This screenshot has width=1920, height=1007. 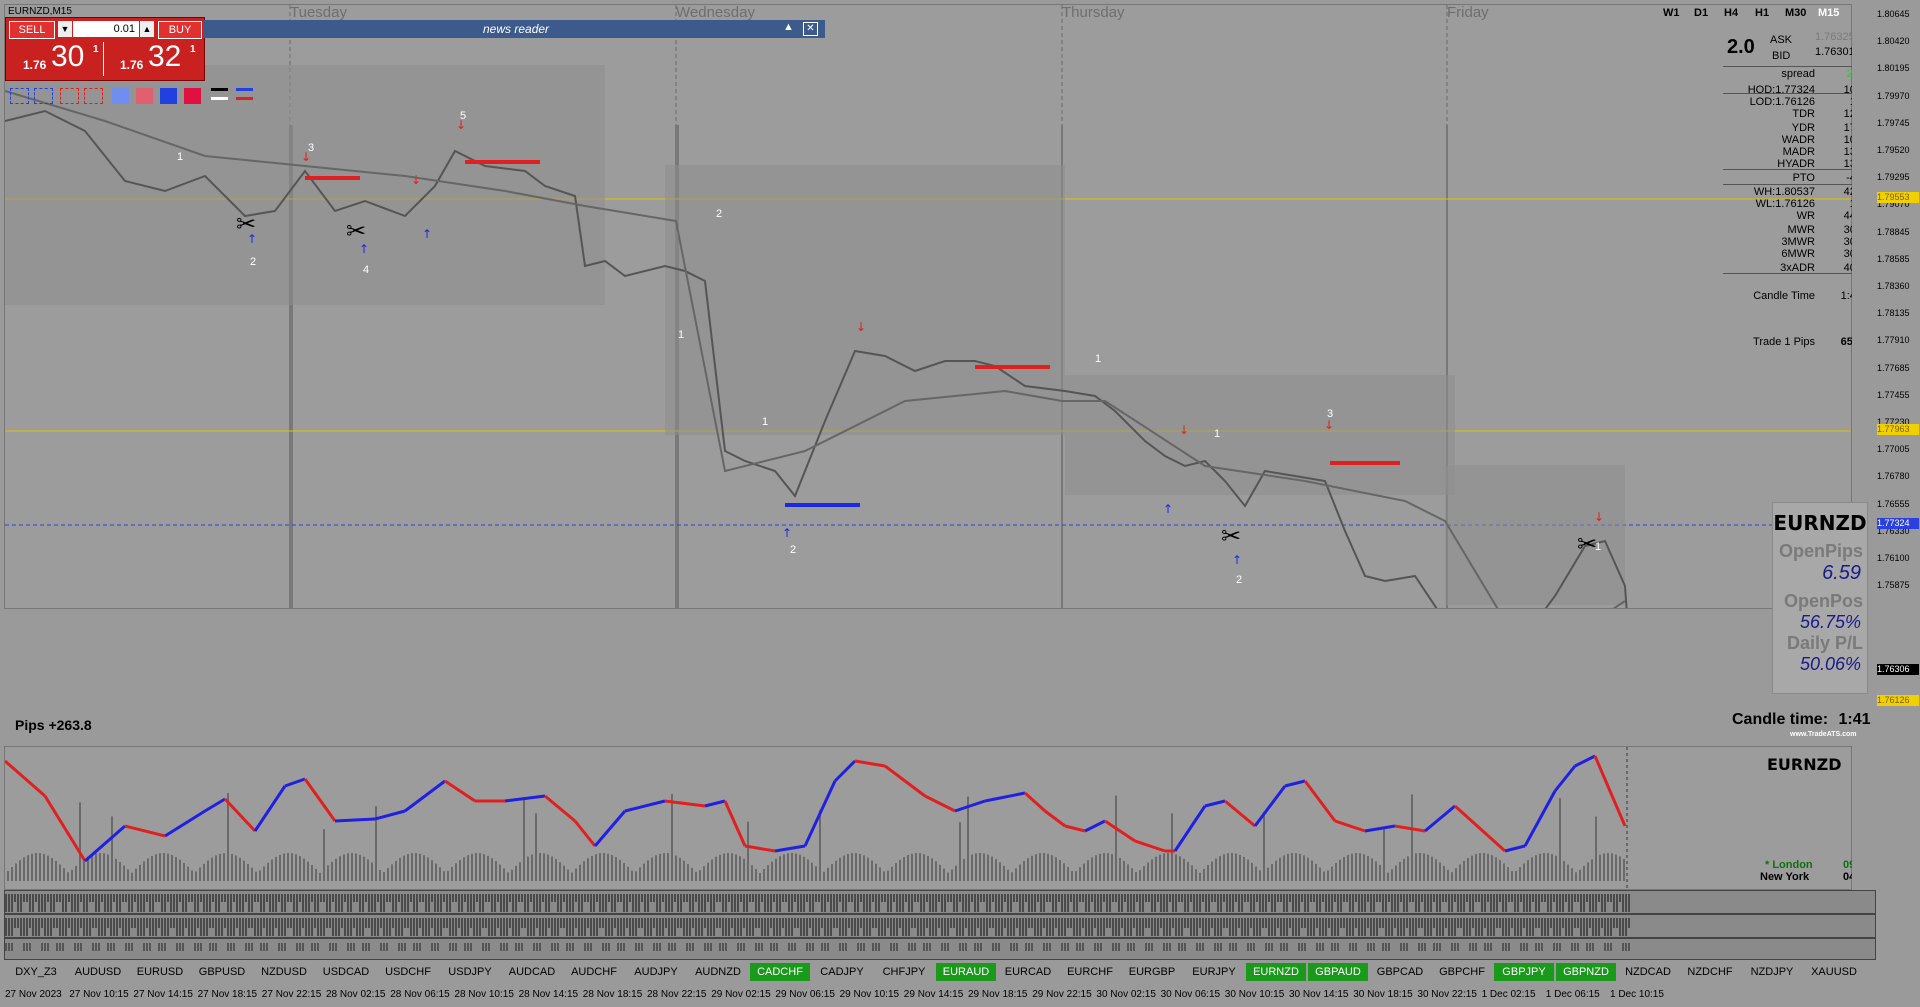 I want to click on timeframe-m15-button: M15, so click(x=1829, y=13).